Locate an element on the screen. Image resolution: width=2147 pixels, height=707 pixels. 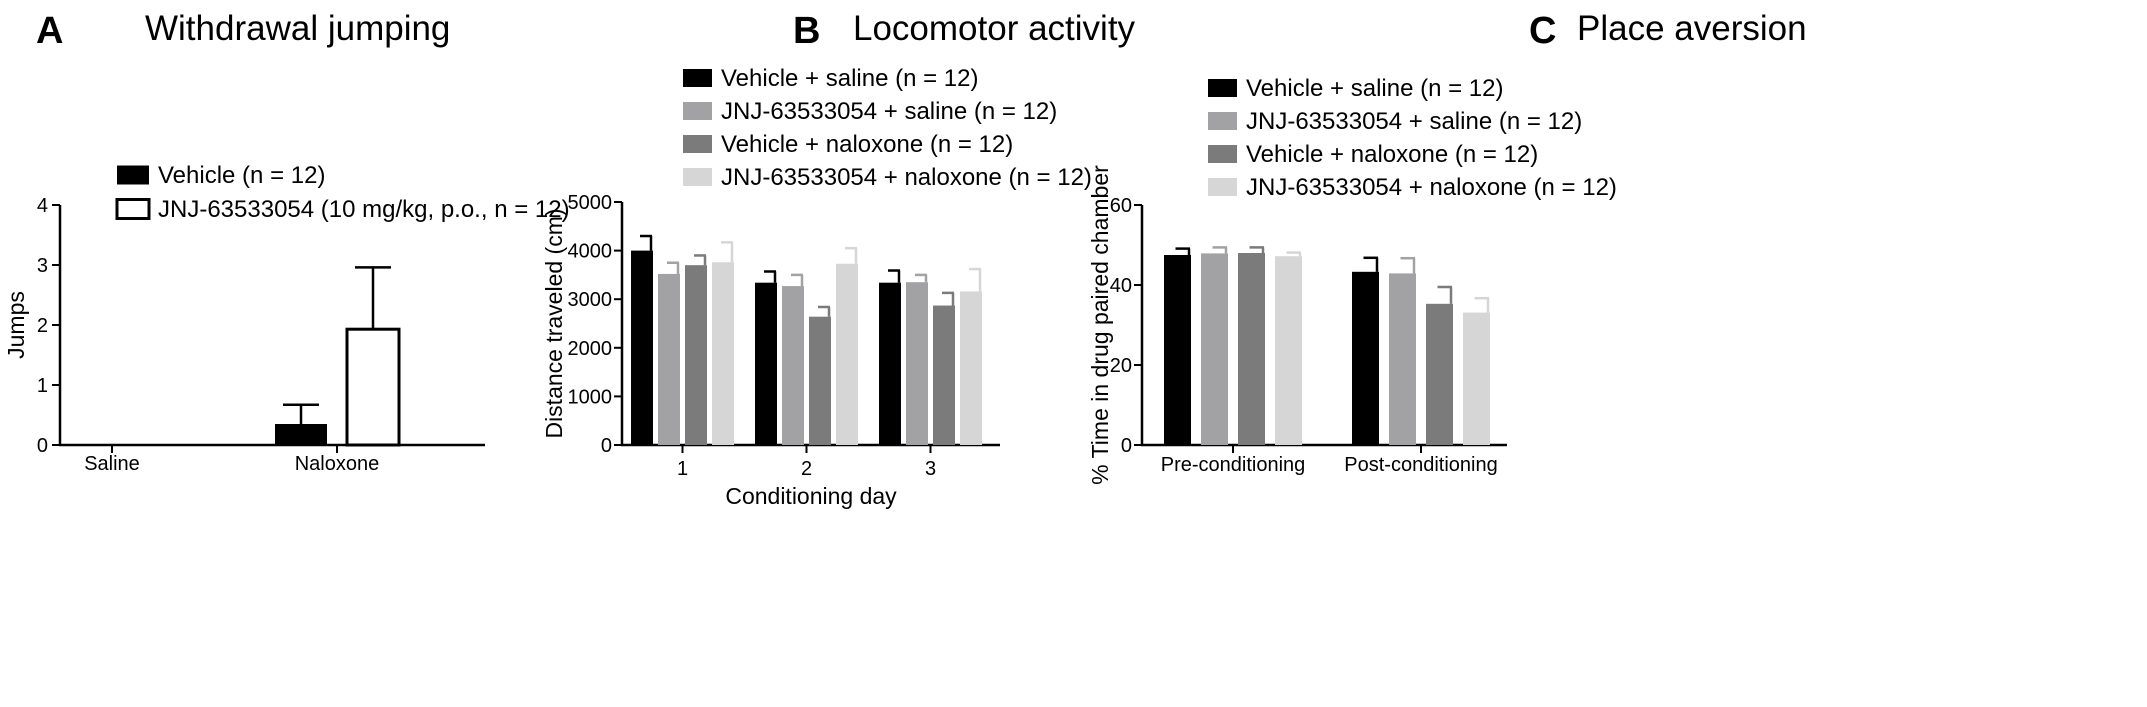
x-axis-label: Conditioning day is located at coordinates (811, 496).